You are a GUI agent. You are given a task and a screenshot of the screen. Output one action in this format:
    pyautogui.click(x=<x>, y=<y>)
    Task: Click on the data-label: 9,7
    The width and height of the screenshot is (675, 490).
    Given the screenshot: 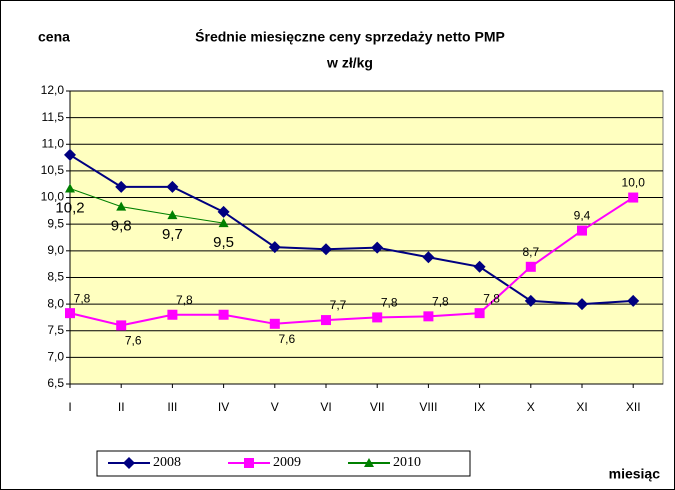 What is the action you would take?
    pyautogui.click(x=172, y=234)
    